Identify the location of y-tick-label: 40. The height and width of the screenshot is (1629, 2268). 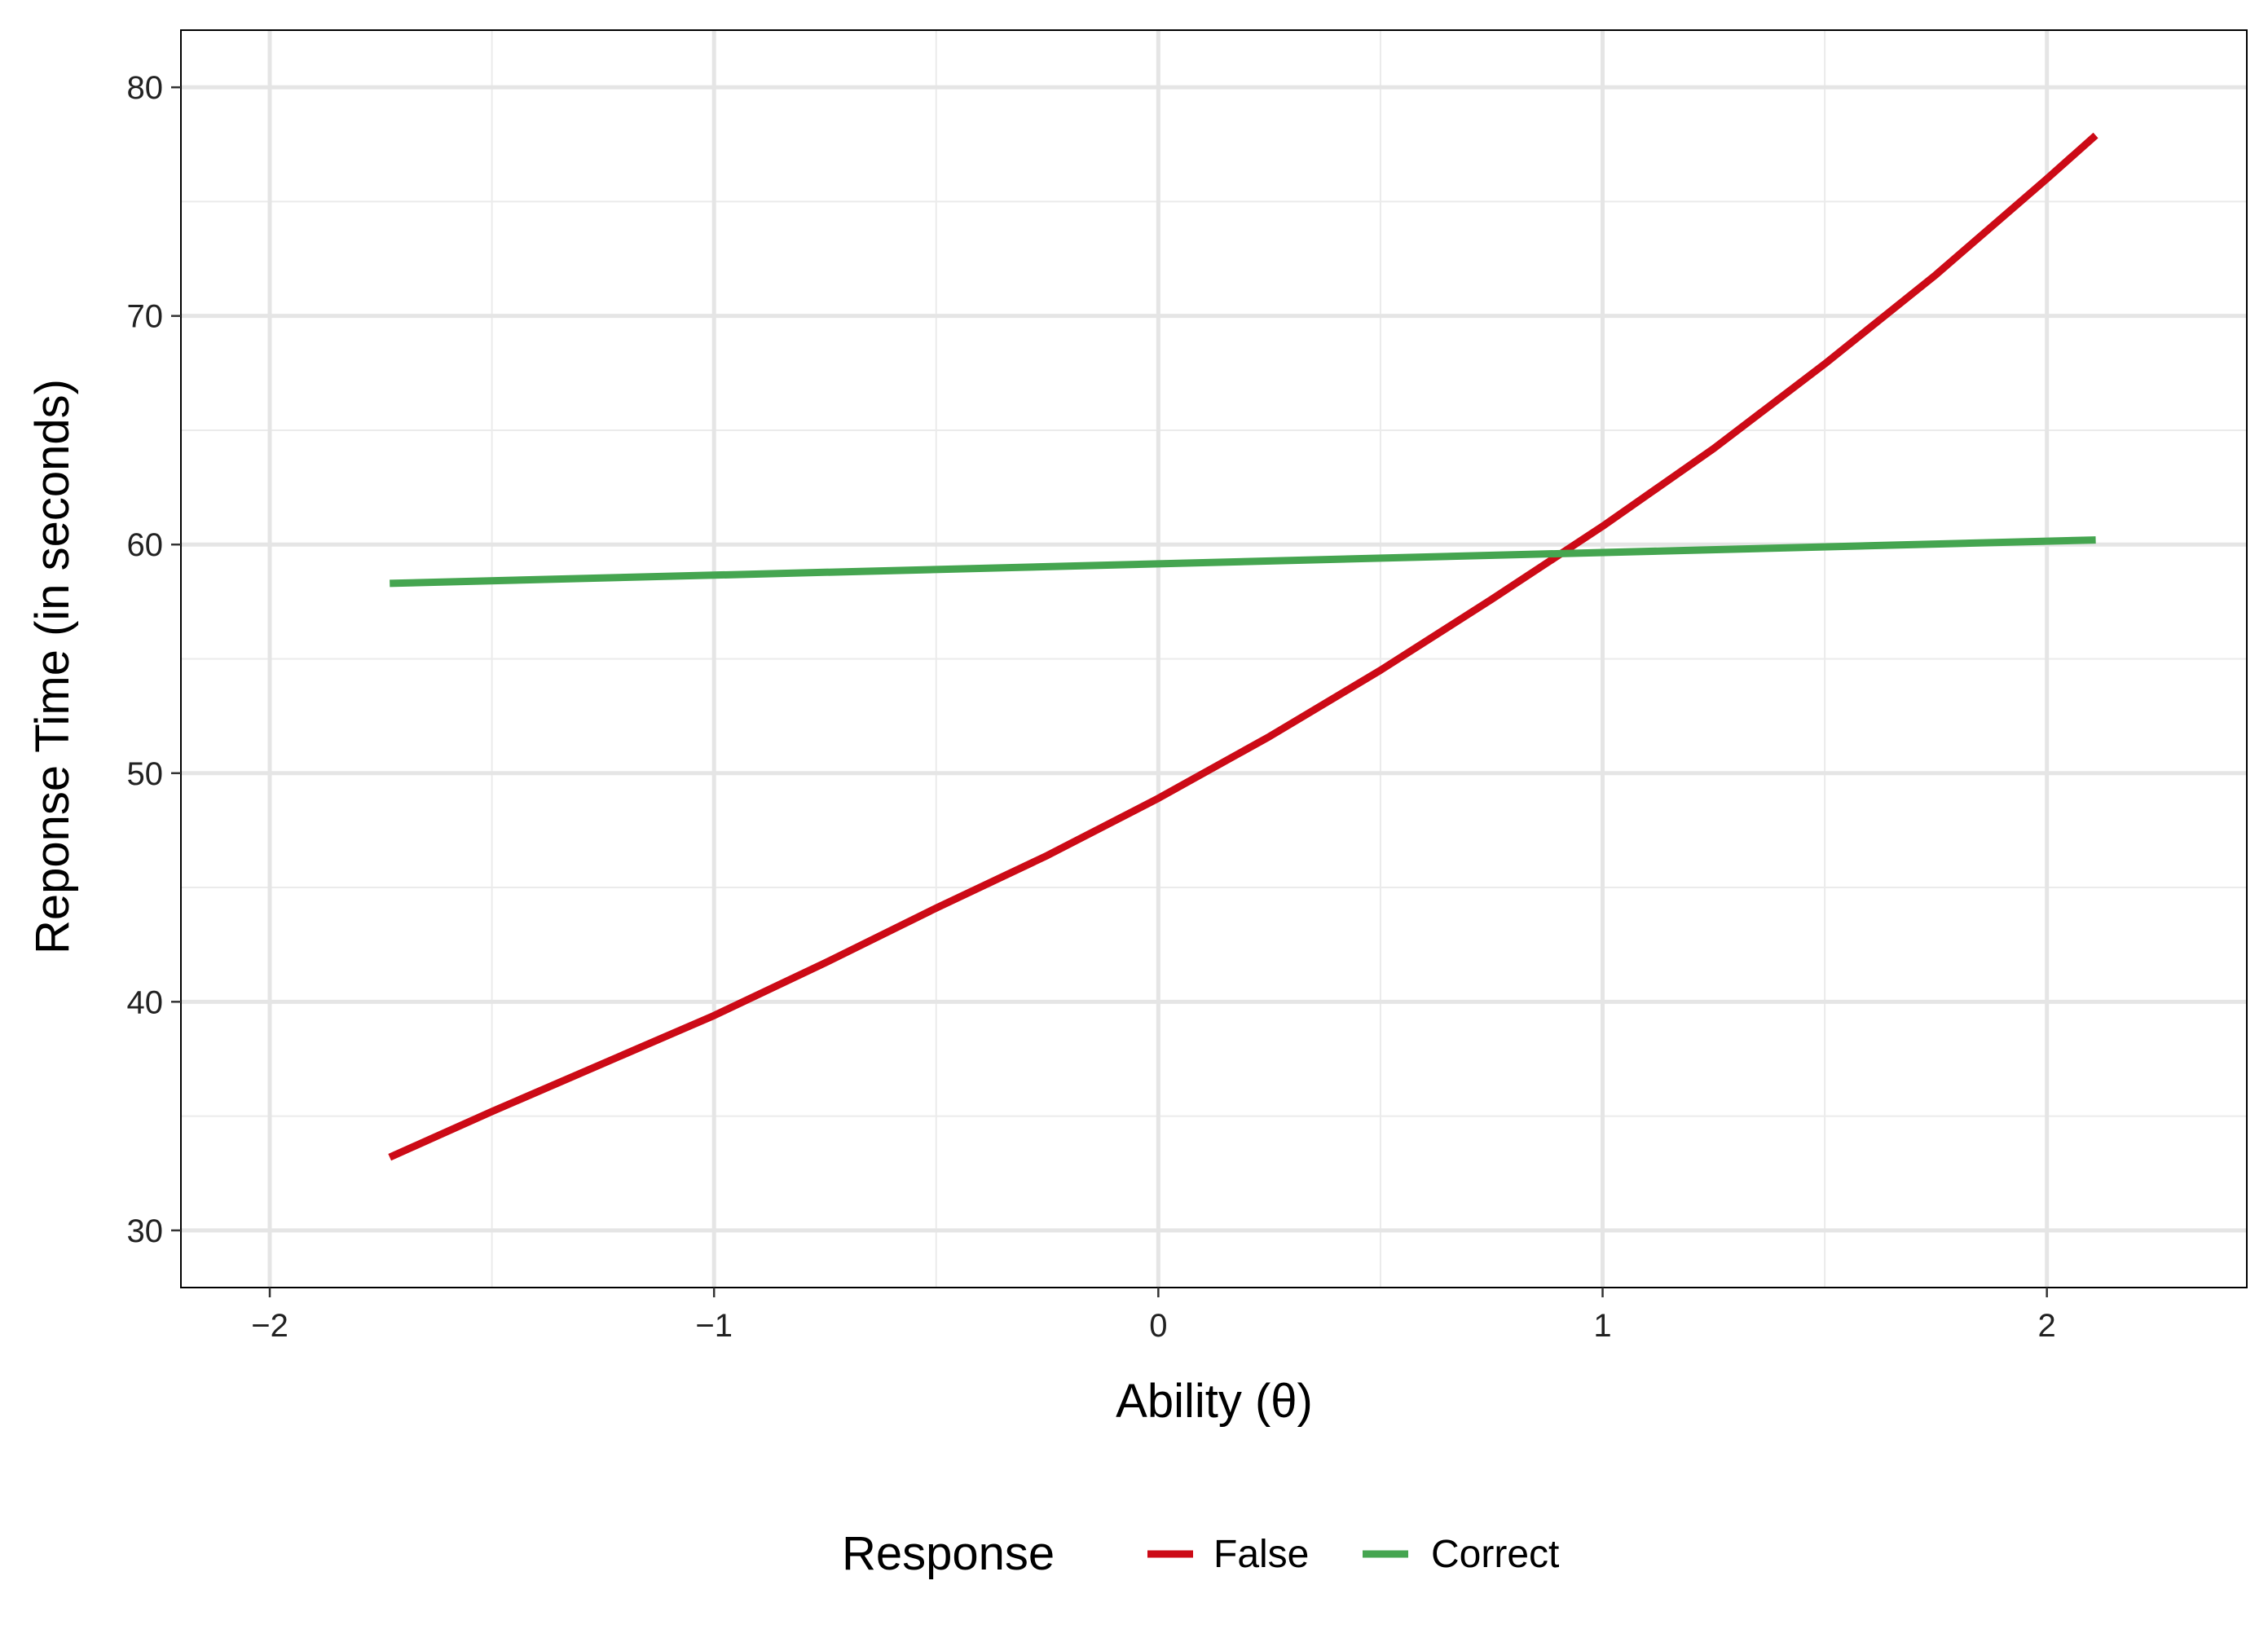
(145, 1002).